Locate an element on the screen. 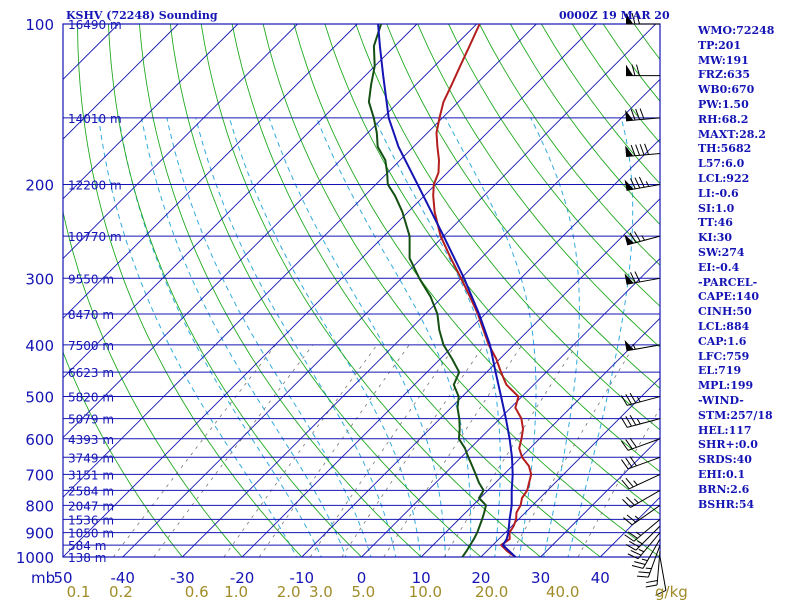  mixing-ratio-tick-label: 2.0 is located at coordinates (289, 591).